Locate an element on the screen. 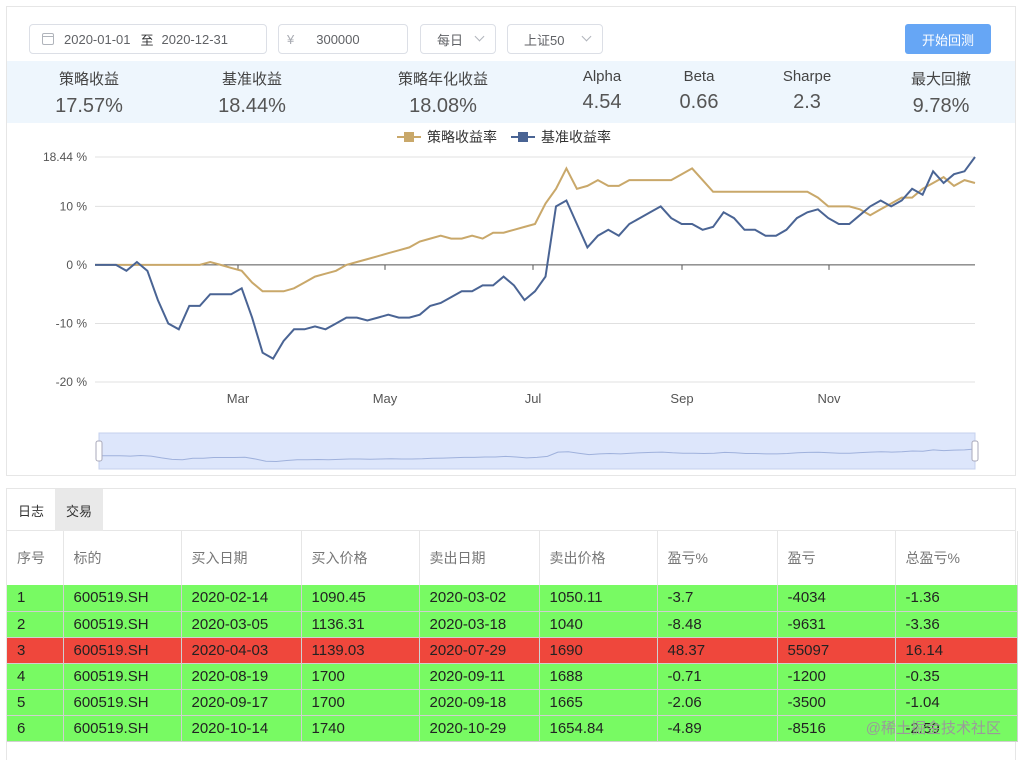 This screenshot has width=1024, height=760. stat-beta: Beta 0.66 is located at coordinates (699, 87).